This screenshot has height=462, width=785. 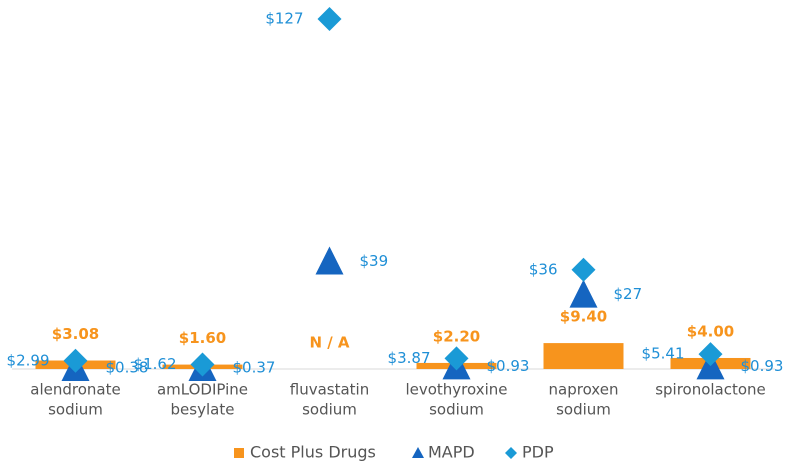 I want to click on data-label: $1.60, so click(x=202, y=338).